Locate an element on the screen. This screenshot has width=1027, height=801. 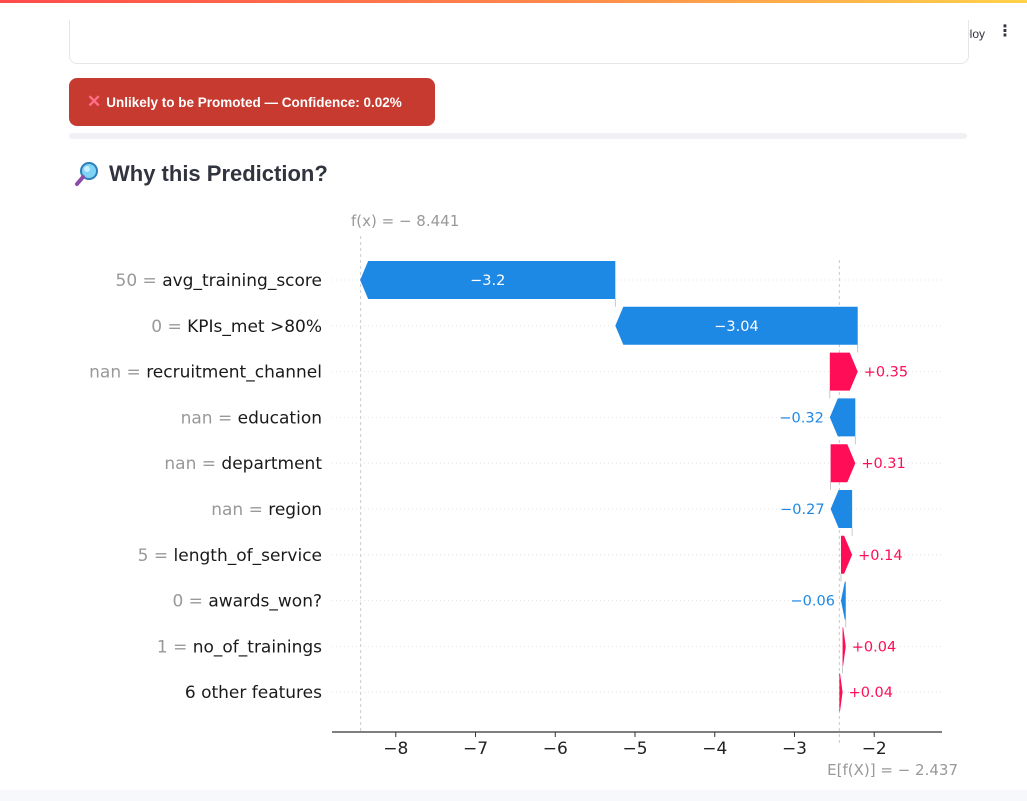
feature-label: 50 = avg_training_score is located at coordinates (219, 281).